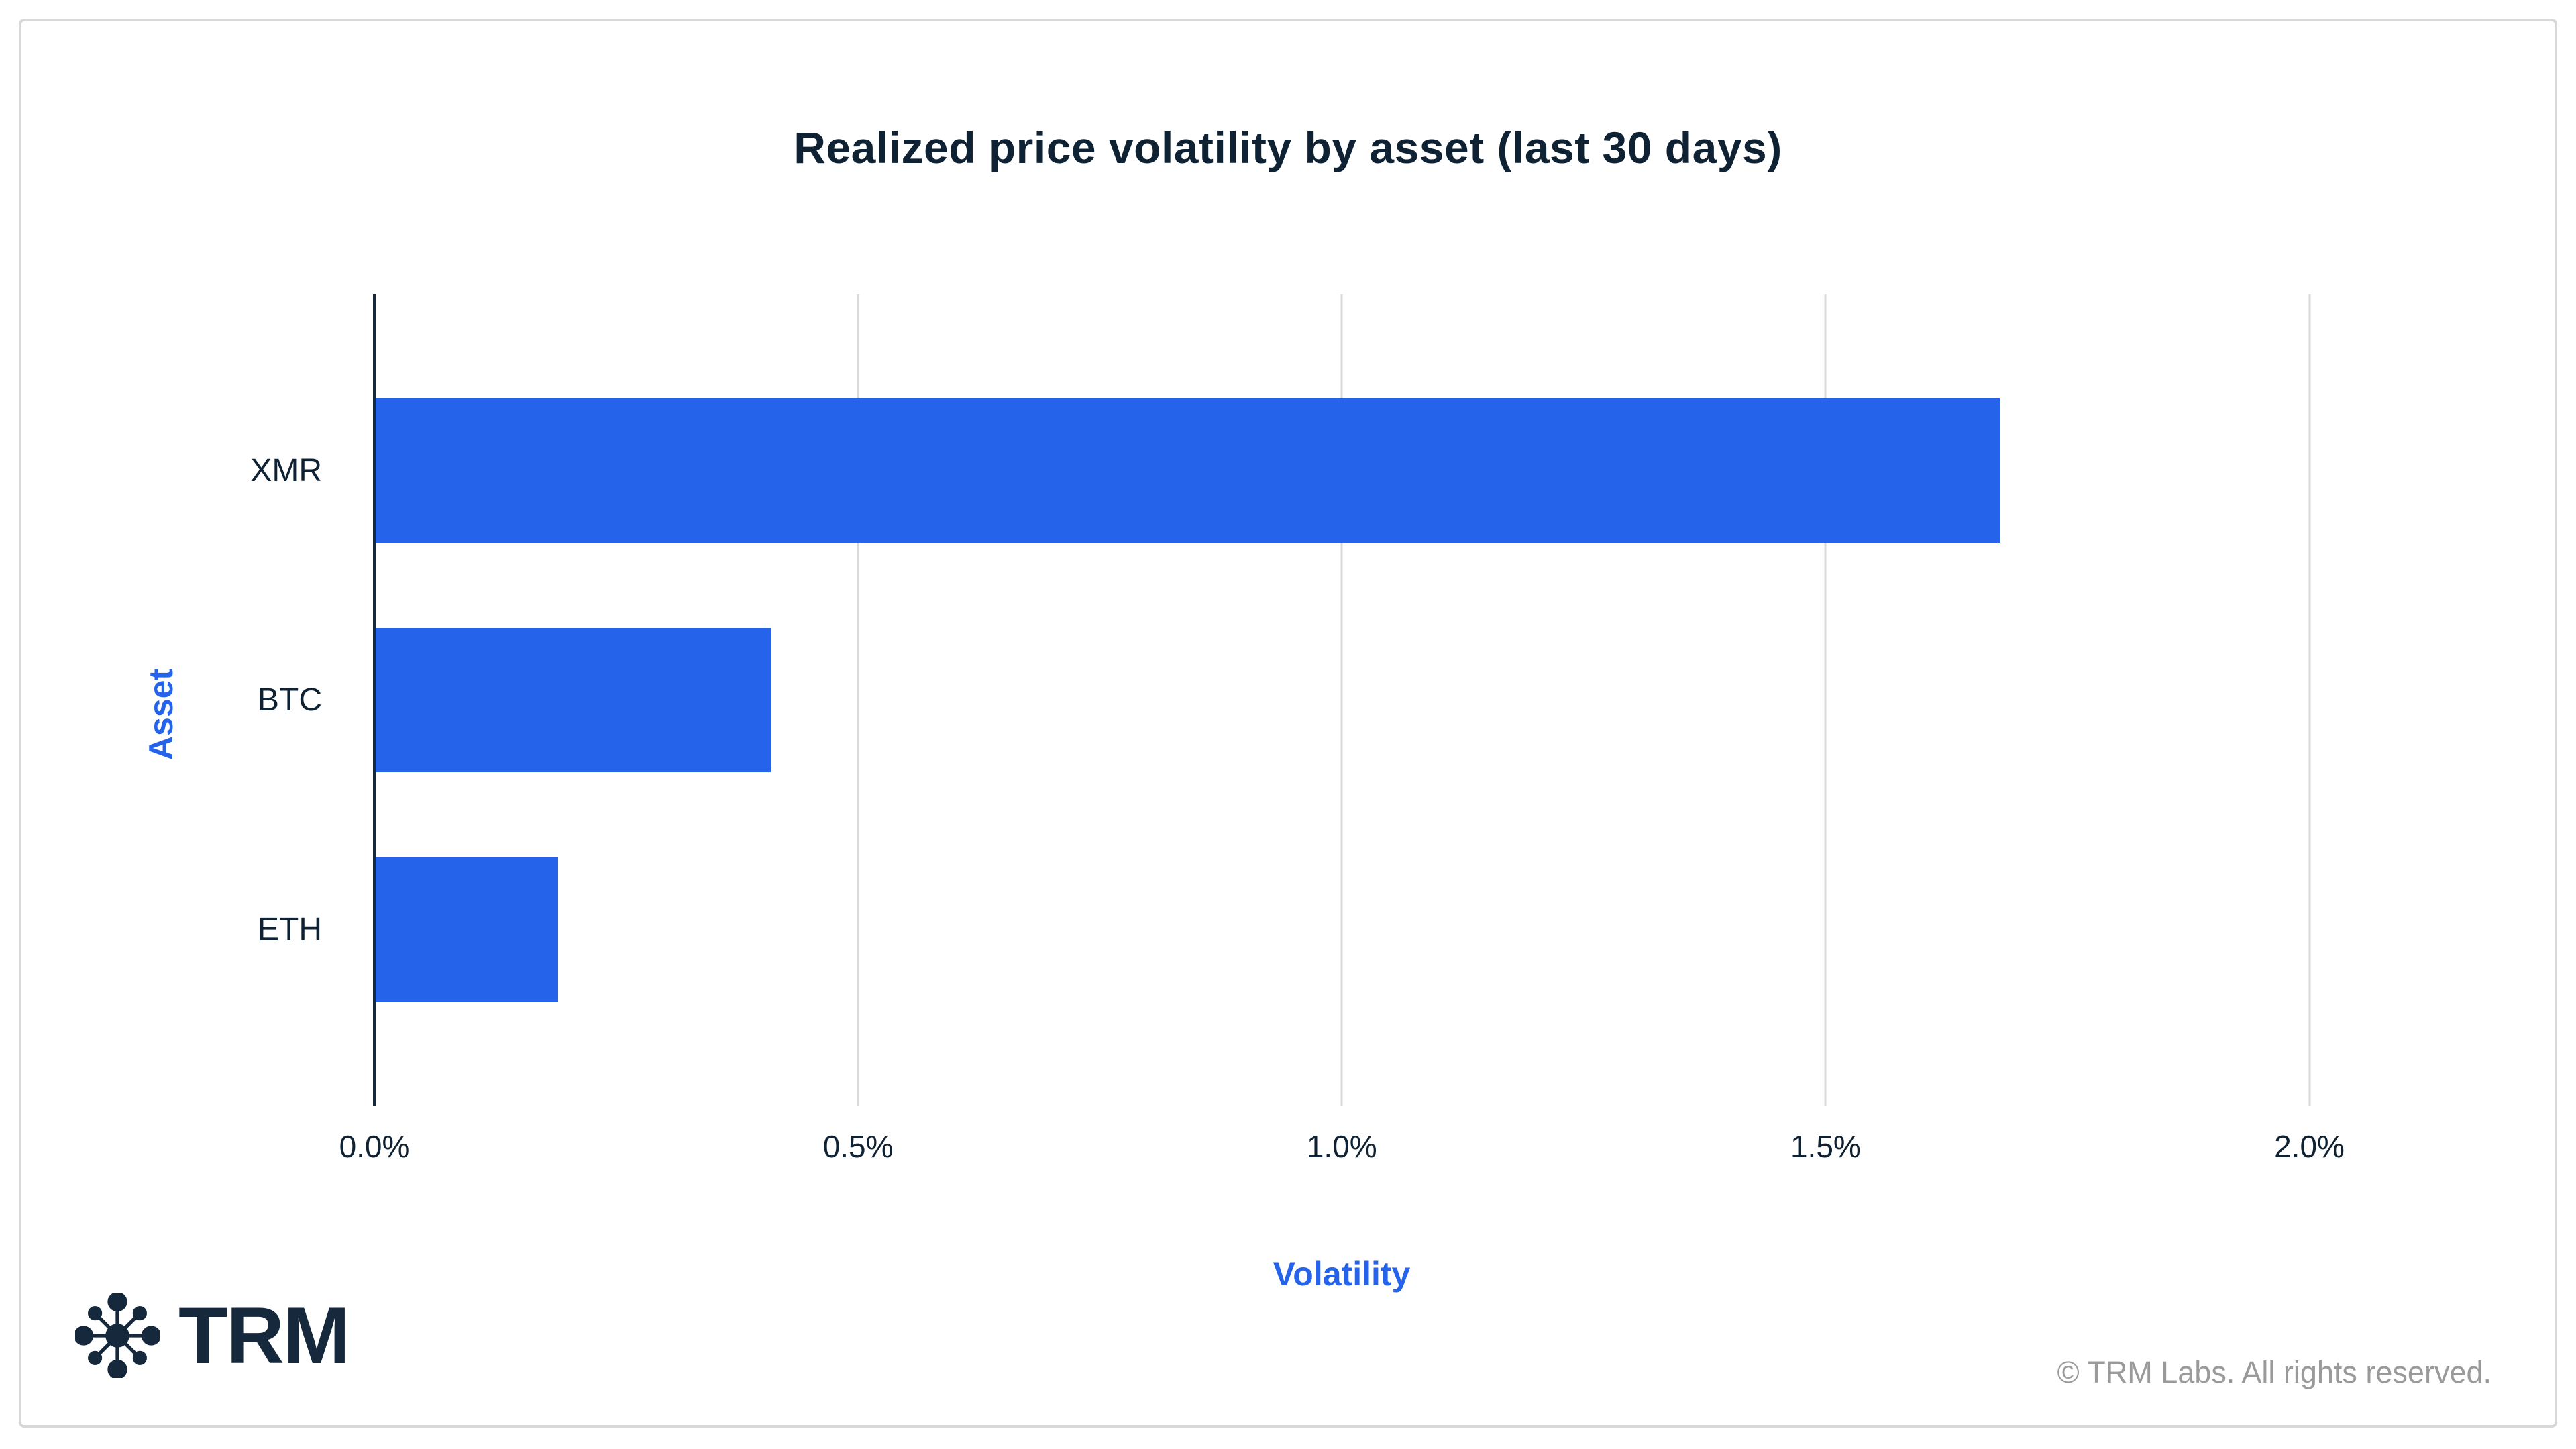  Describe the element at coordinates (286, 470) in the screenshot. I see `category-label-xmr: XMR` at that location.